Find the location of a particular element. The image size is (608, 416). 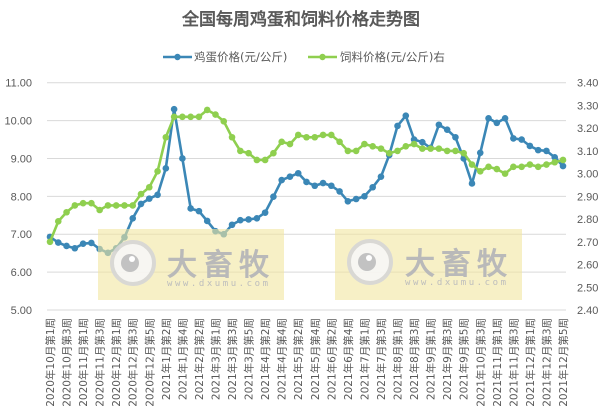

left-axis-tick-label: 8.00 is located at coordinates (21, 197).